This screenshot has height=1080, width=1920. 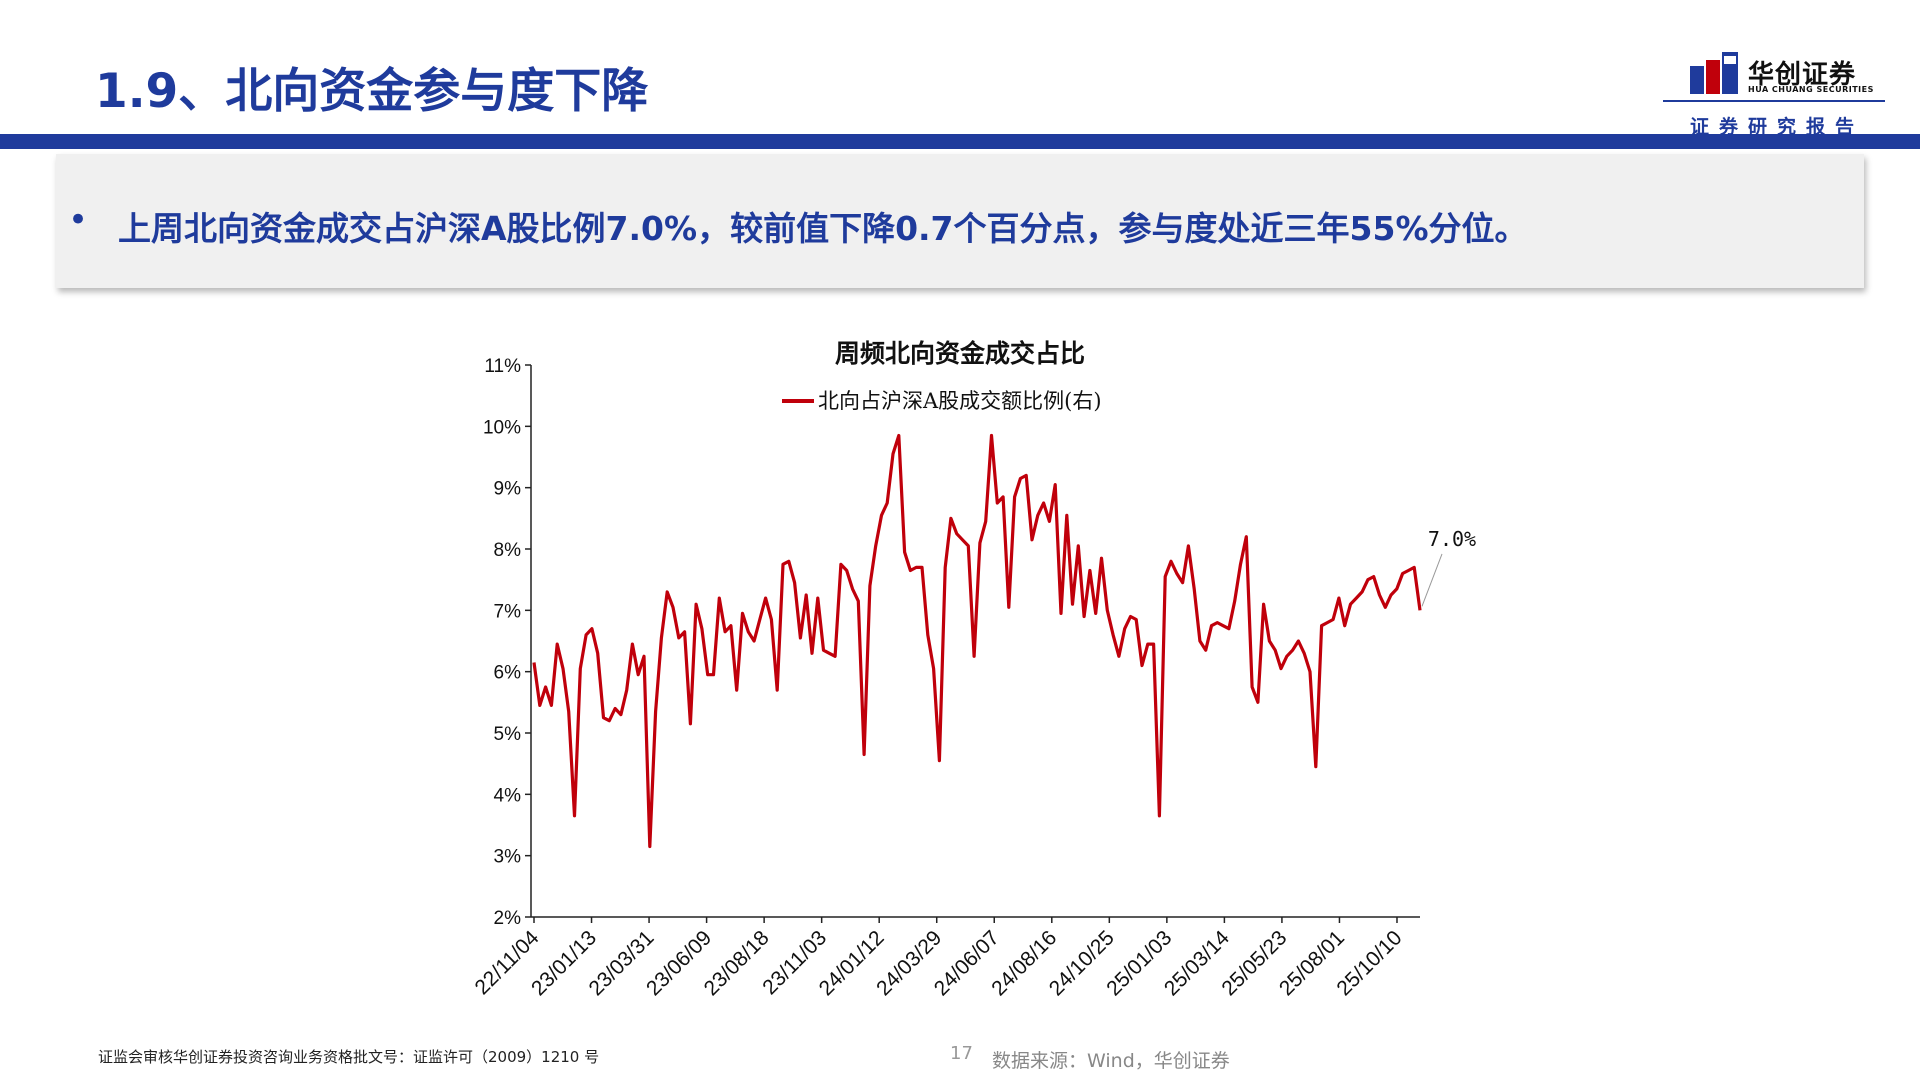 What do you see at coordinates (1714, 73) in the screenshot?
I see `logo-mark-icon` at bounding box center [1714, 73].